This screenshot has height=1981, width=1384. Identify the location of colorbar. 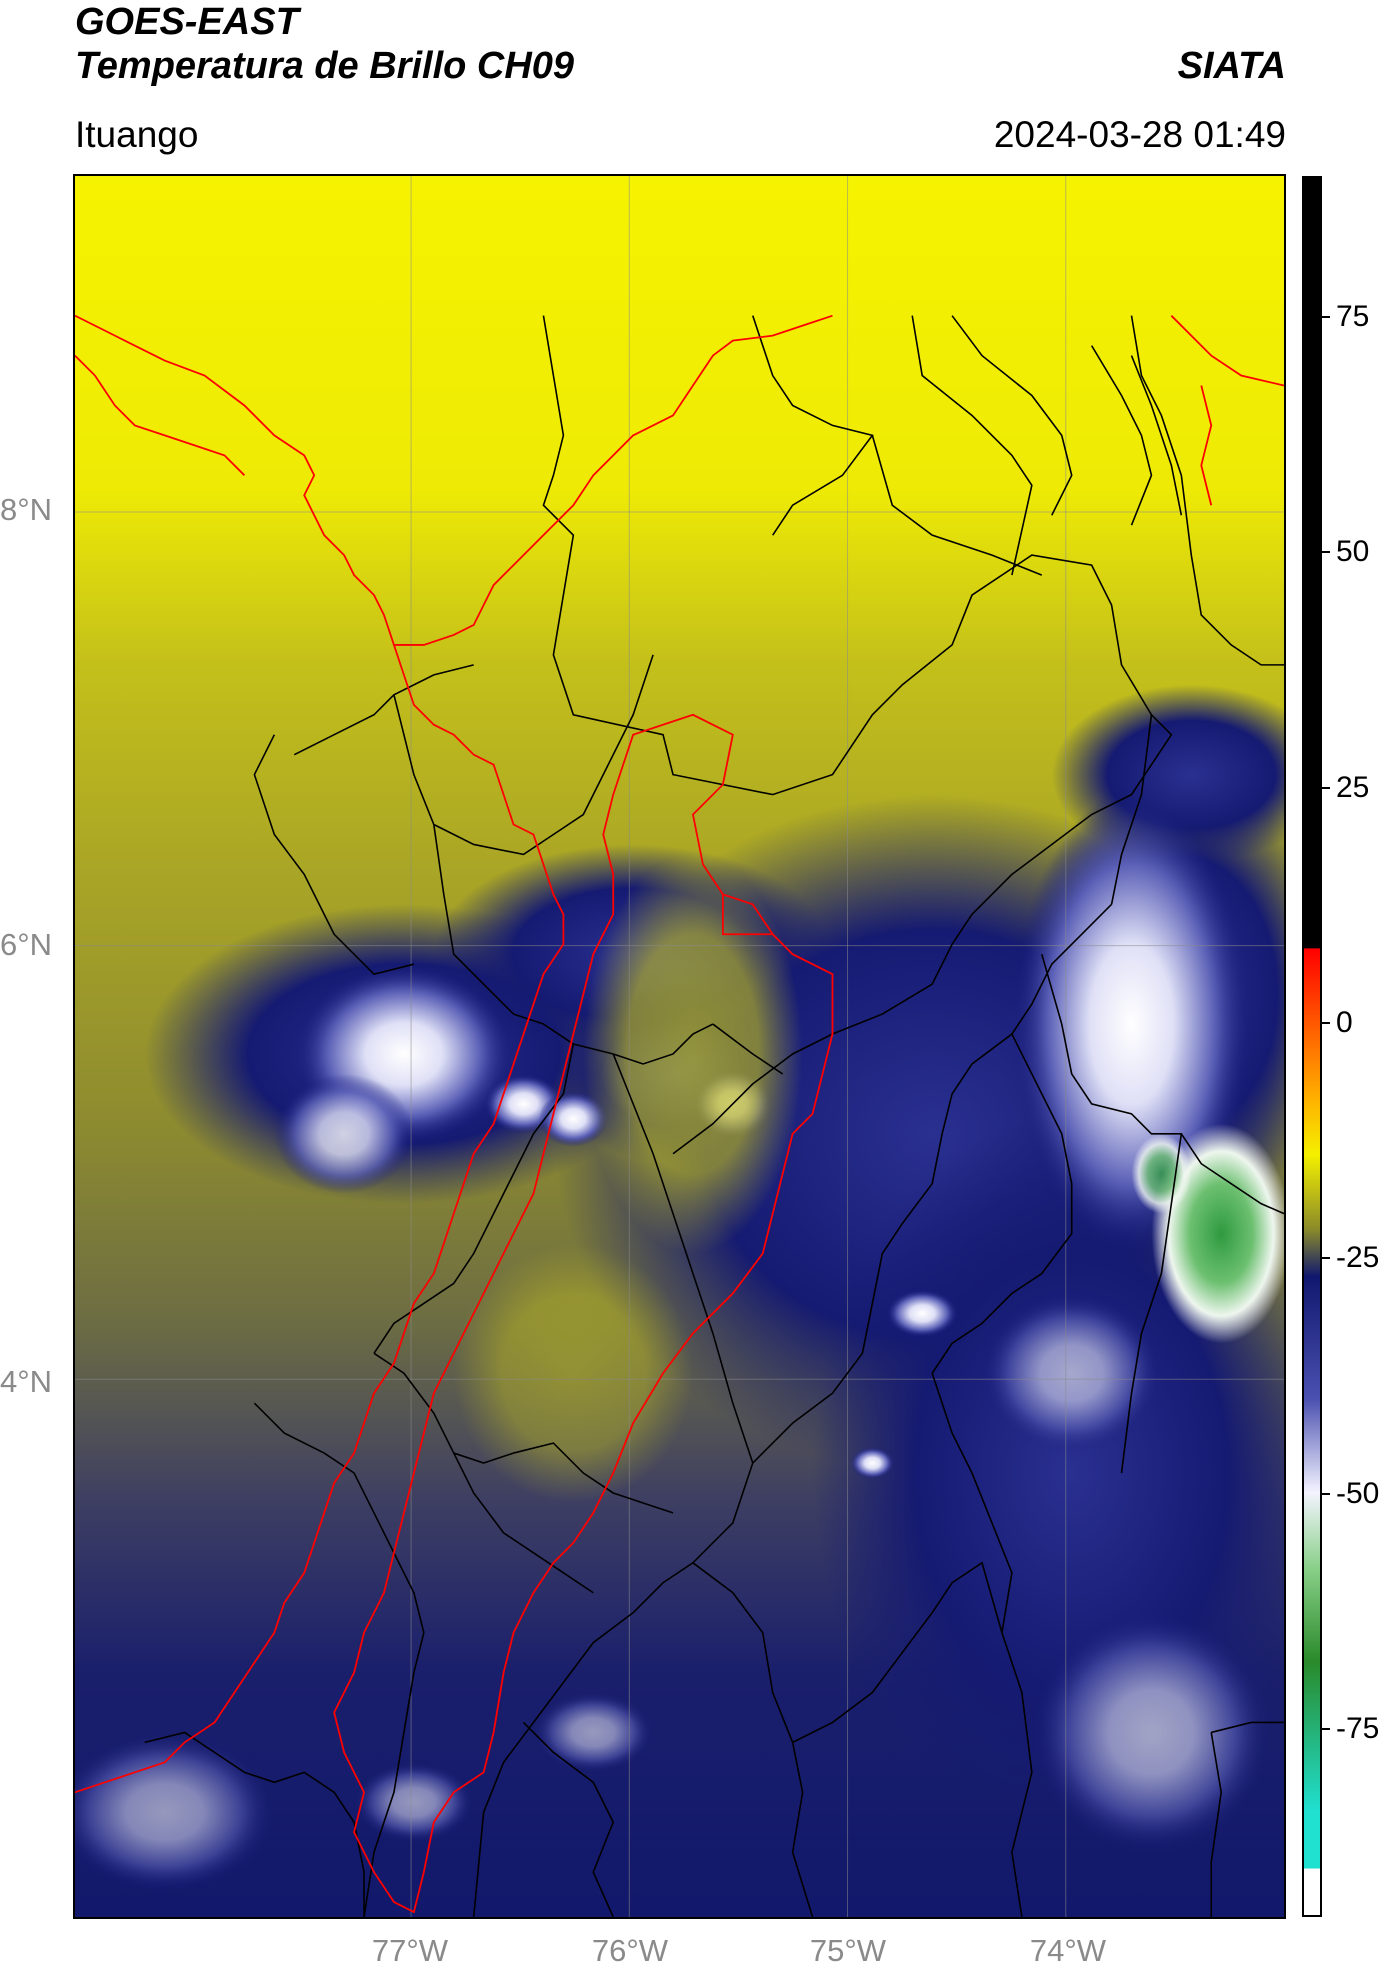
(1312, 1046).